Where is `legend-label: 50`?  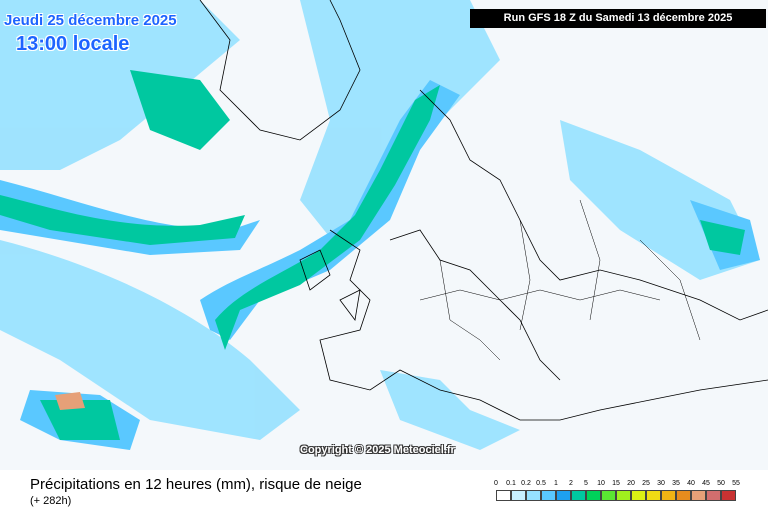 legend-label: 50 is located at coordinates (721, 483).